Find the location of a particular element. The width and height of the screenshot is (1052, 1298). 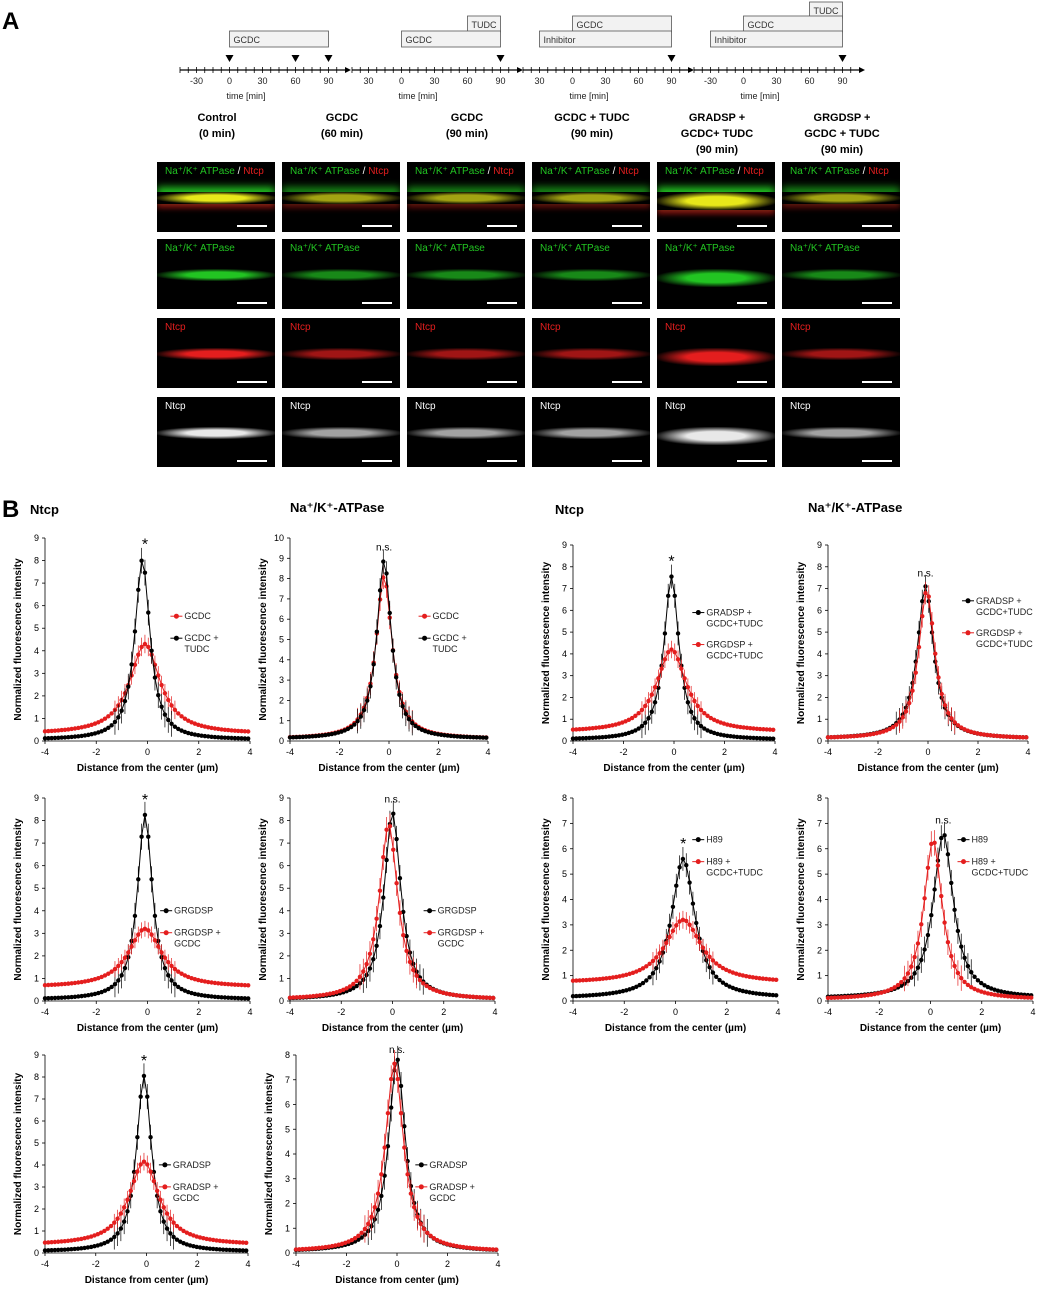

condition-label: GRADSP + GCDC+ TUDC (90 min) is located at coordinates (717, 134).